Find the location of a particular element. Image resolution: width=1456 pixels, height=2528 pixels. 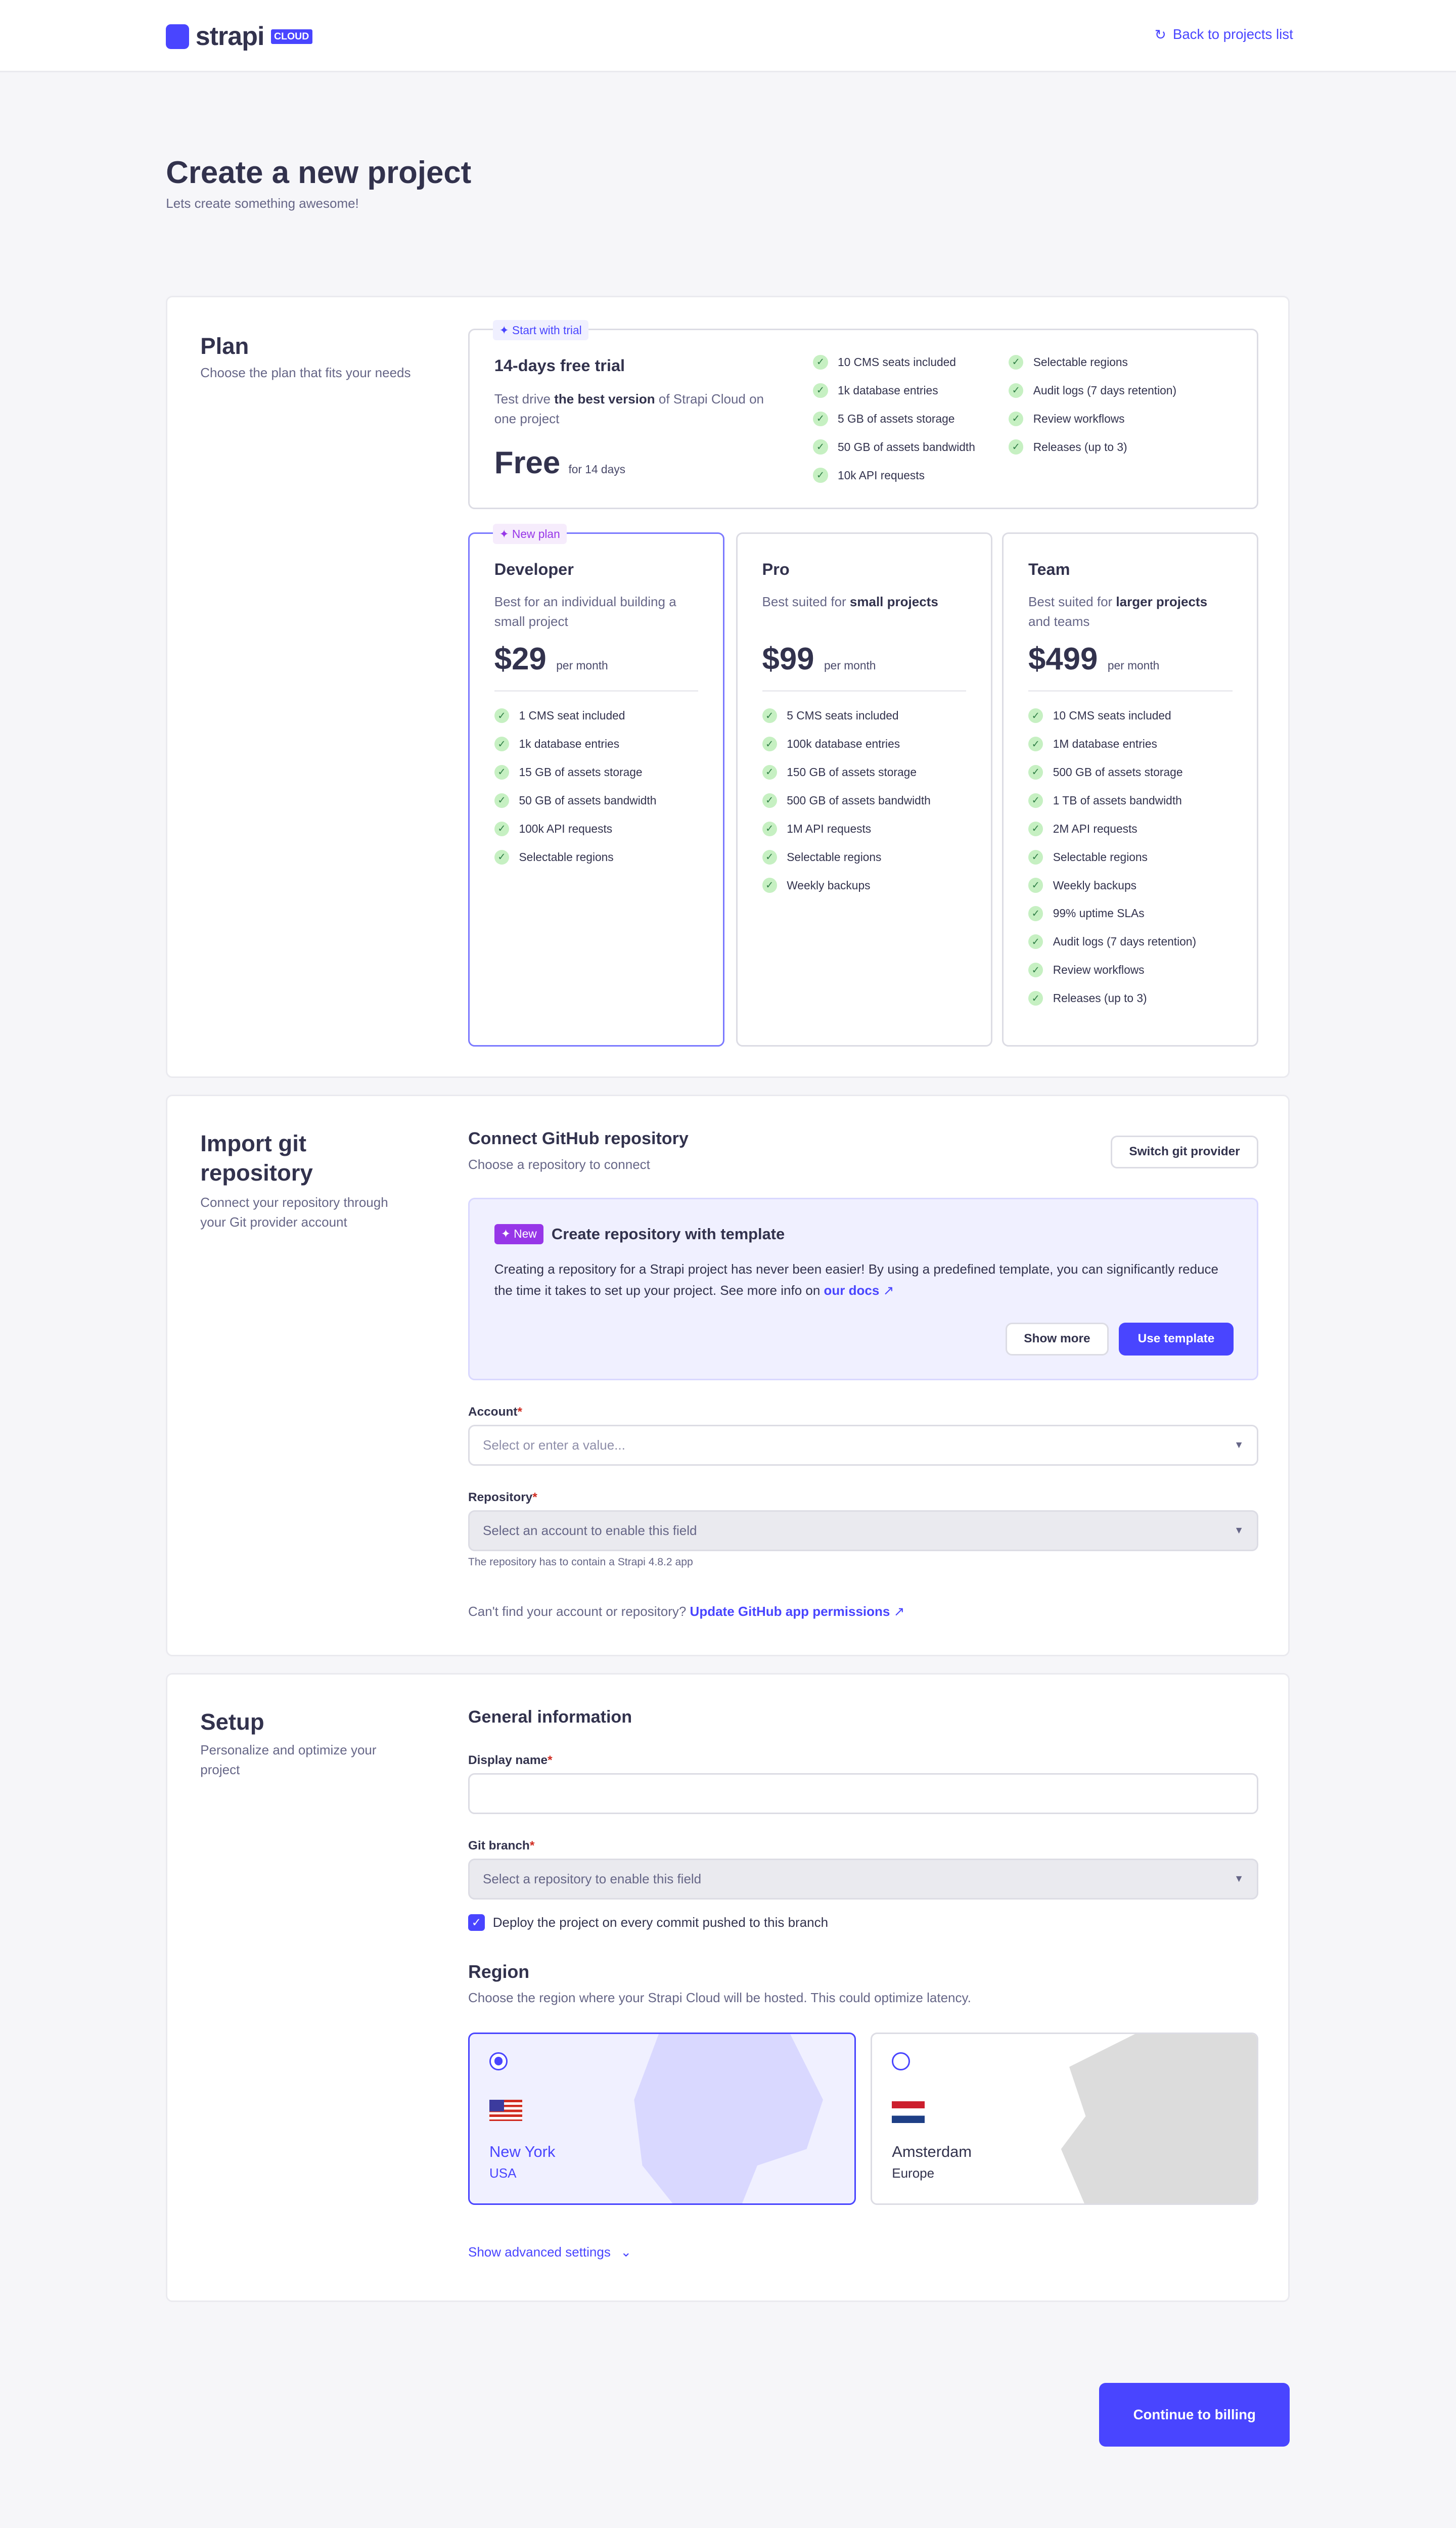

display-name-input is located at coordinates (863, 1794).